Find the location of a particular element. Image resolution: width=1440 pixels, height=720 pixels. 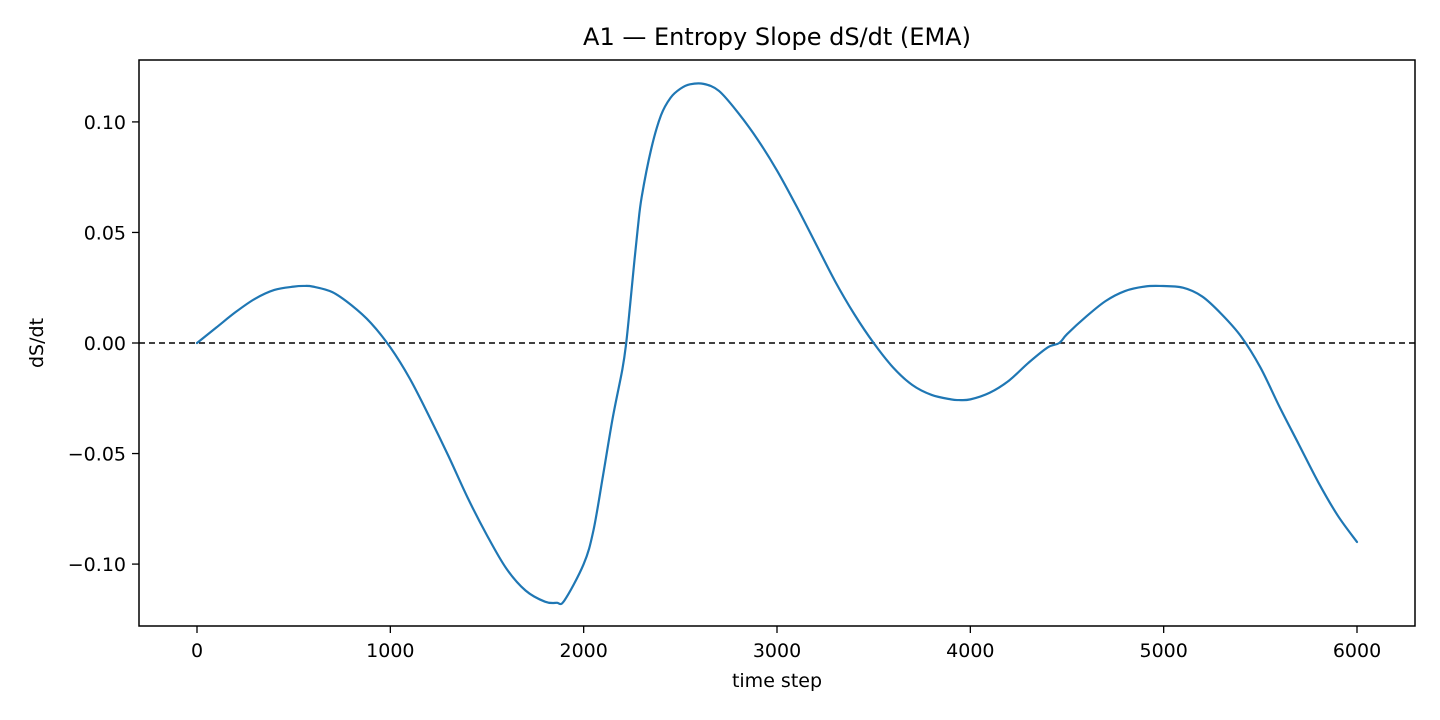

x-tick-label: 3000 is located at coordinates (777, 651).